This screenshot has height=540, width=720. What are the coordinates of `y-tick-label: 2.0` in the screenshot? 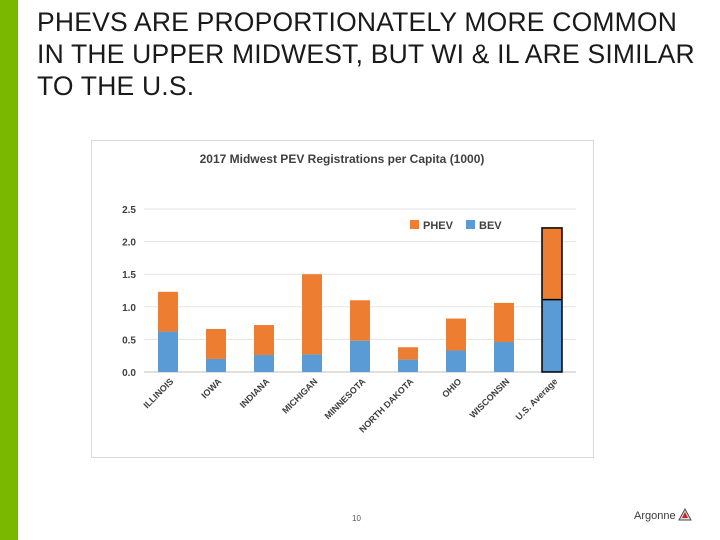 It's located at (129, 243).